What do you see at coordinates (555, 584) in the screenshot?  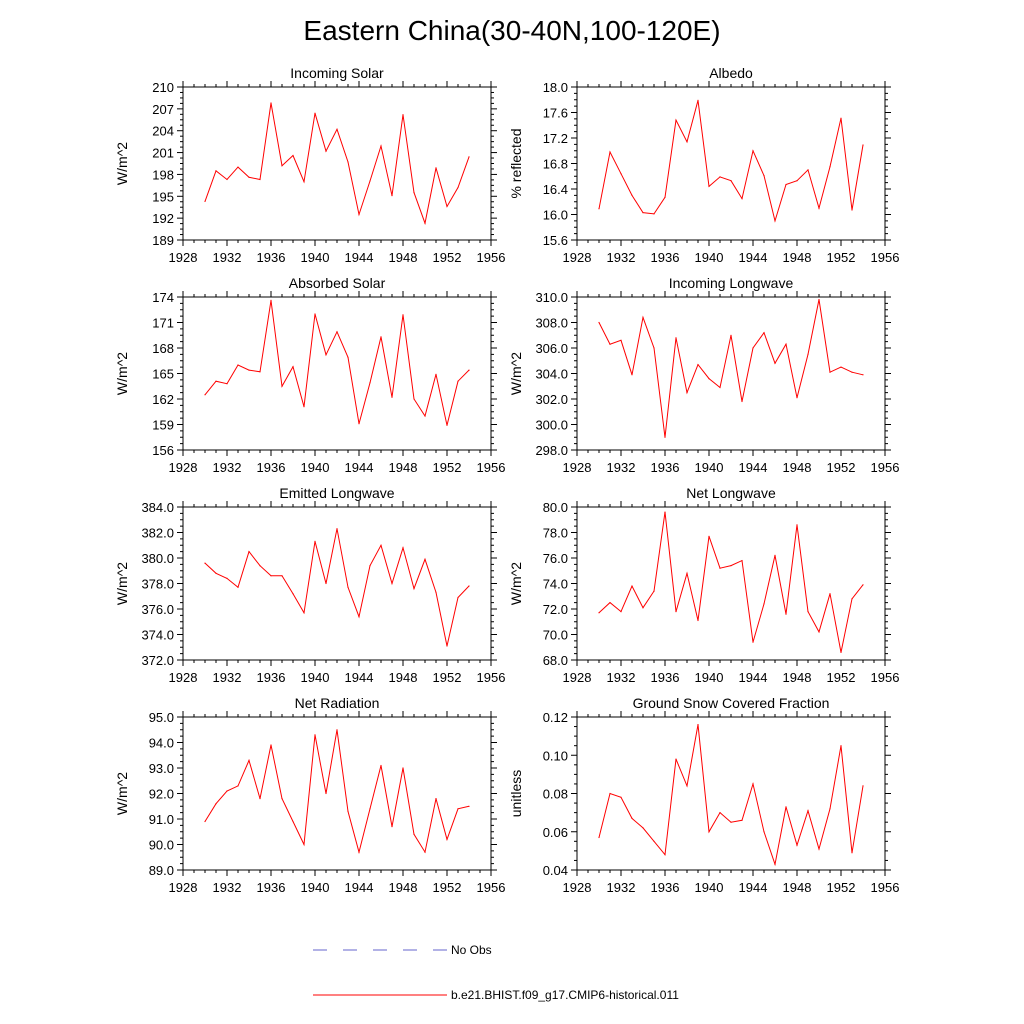 I see `y-tick-label: 74.0` at bounding box center [555, 584].